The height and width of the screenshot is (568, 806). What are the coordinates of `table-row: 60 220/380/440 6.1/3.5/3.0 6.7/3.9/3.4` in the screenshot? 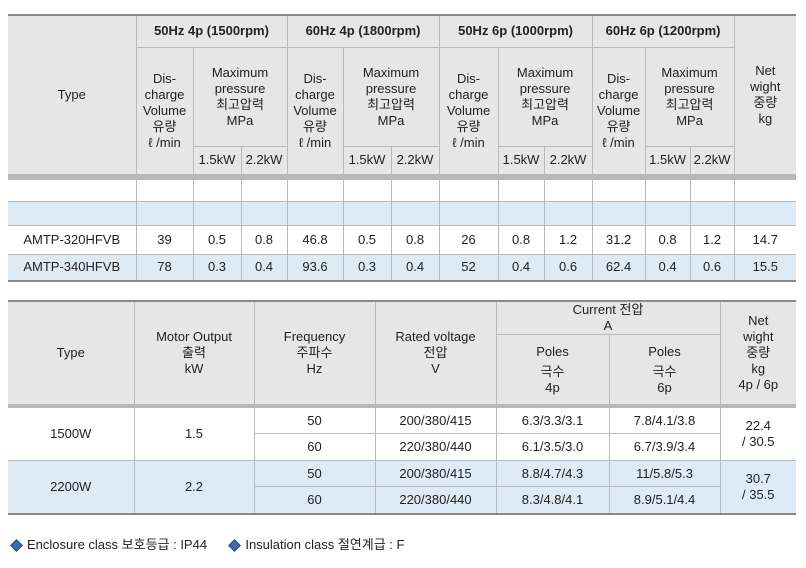 It's located at (402, 447).